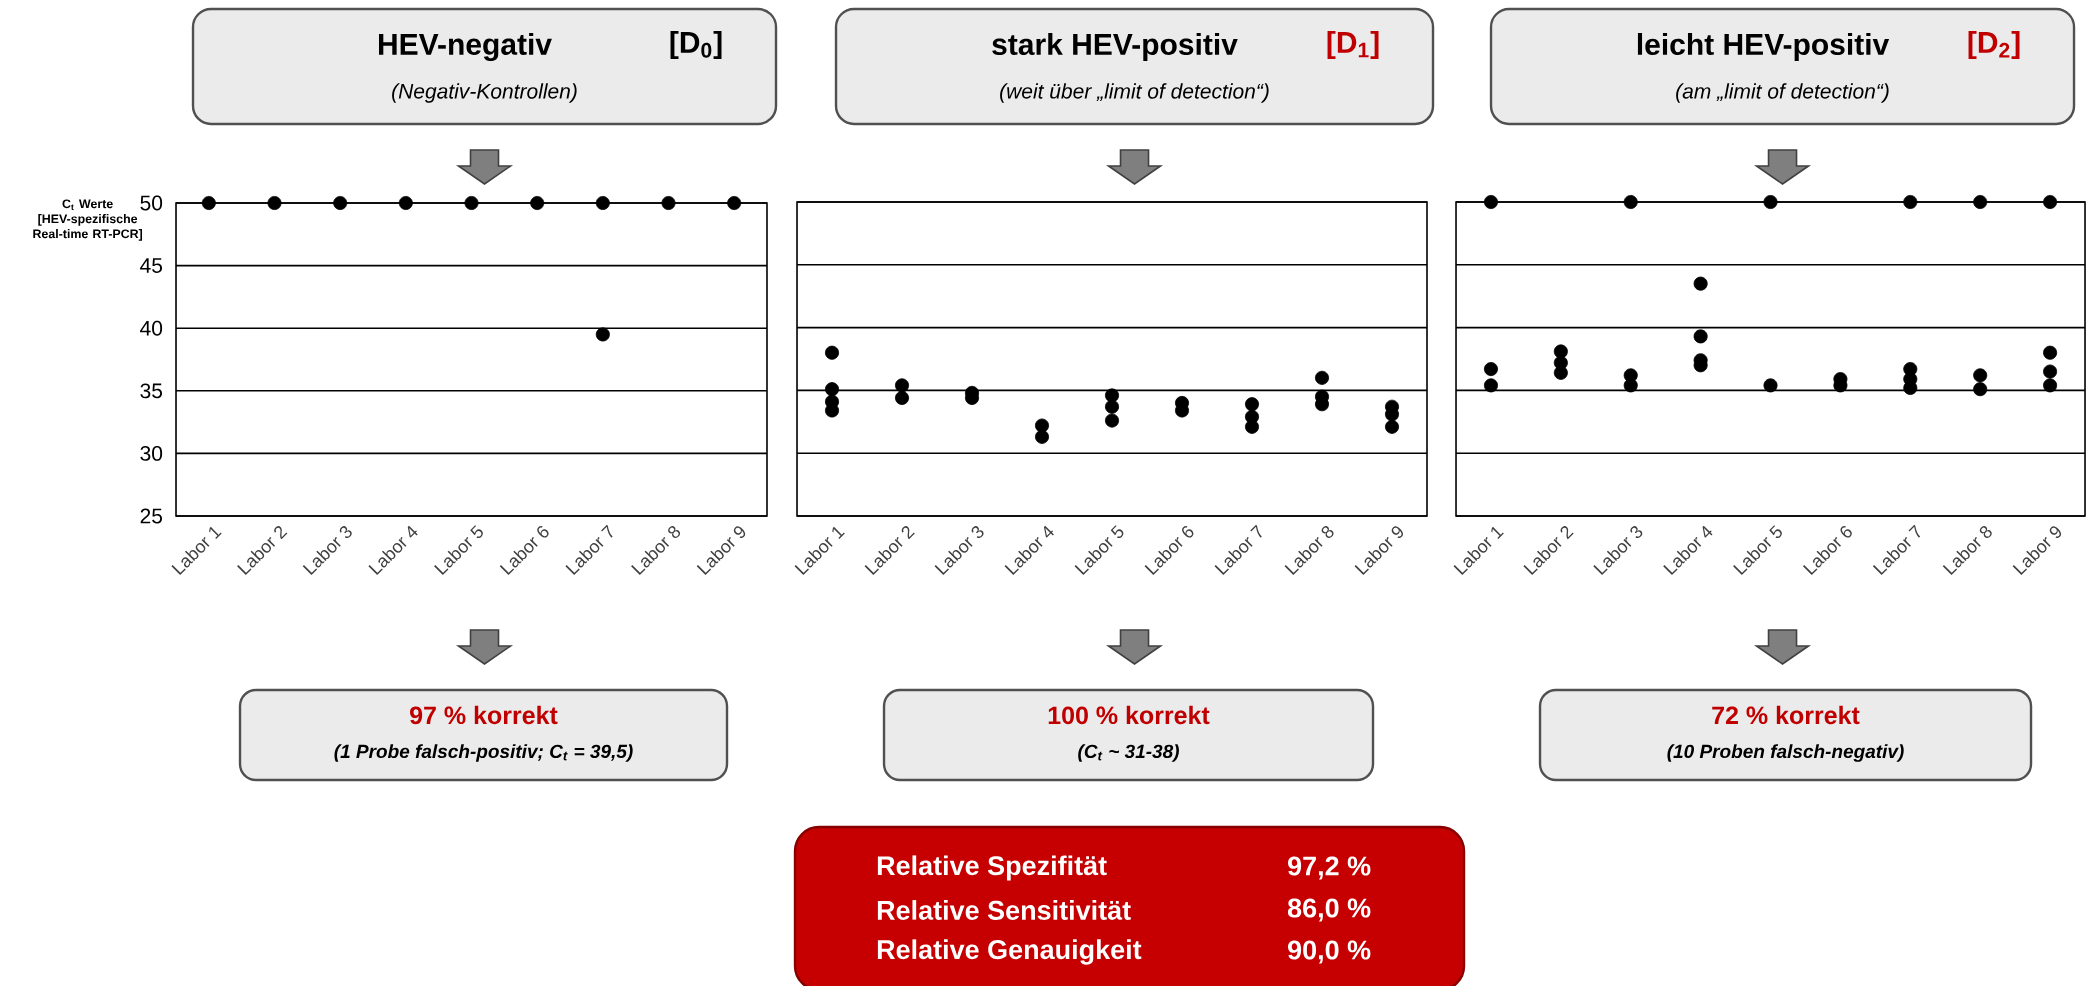 The width and height of the screenshot is (2091, 986). I want to click on text: Relative Spezifität, so click(992, 868).